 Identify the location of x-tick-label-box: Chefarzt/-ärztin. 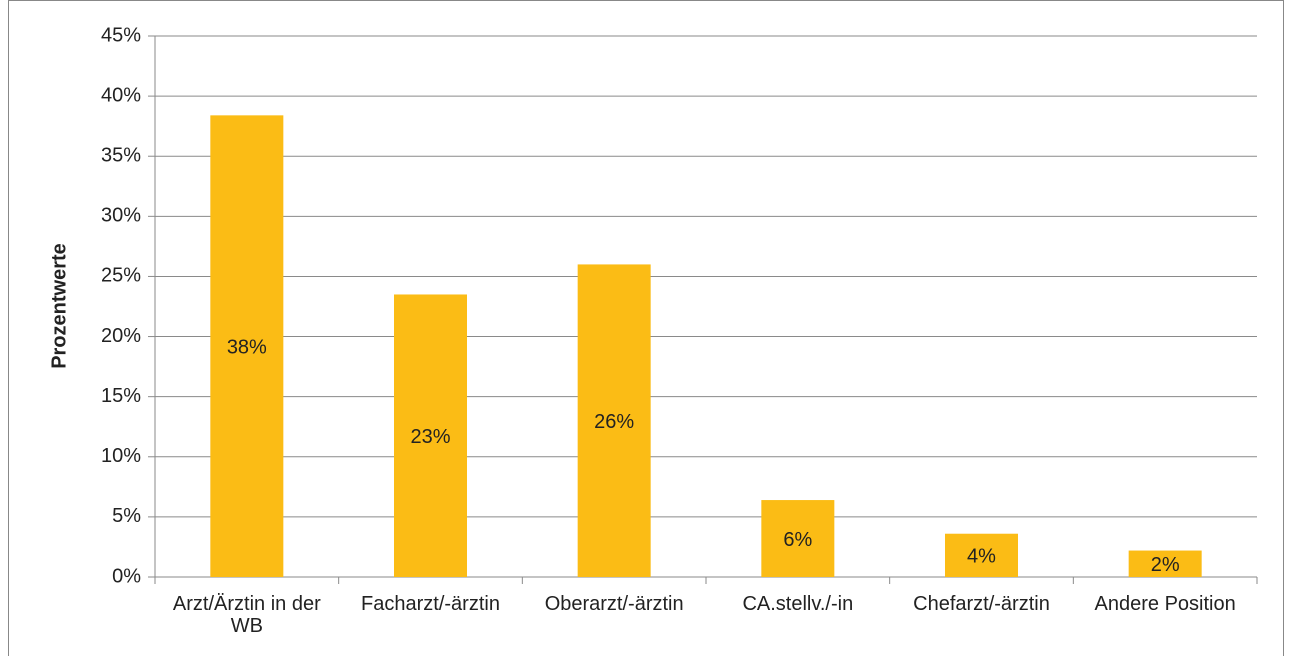
(981, 604).